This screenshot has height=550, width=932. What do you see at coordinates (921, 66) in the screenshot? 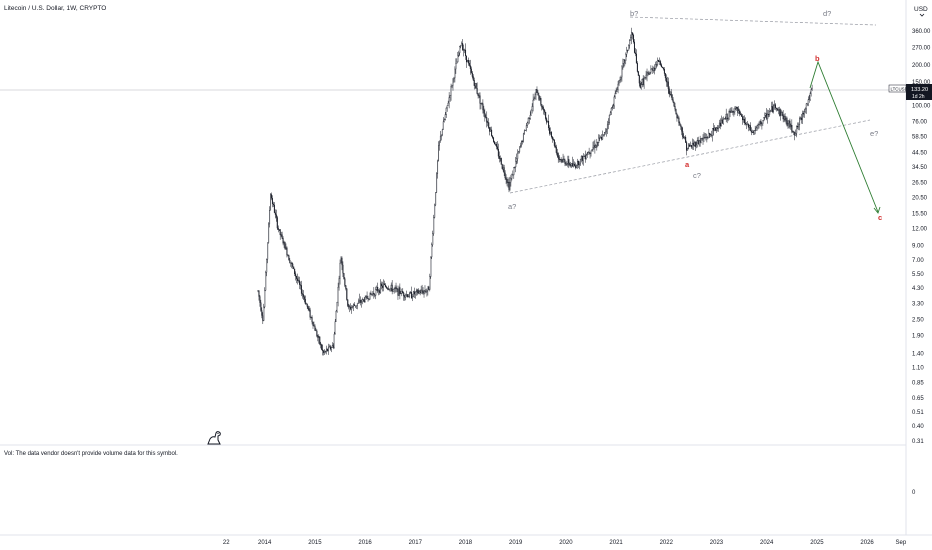
I see `price-tick-label: 200.00` at bounding box center [921, 66].